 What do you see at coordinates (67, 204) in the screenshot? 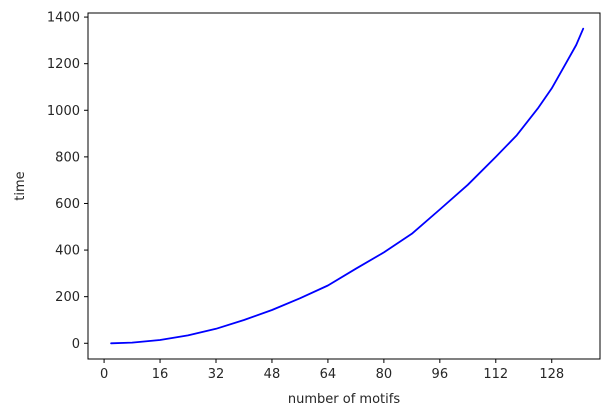
I see `y-tick-label: 600` at bounding box center [67, 204].